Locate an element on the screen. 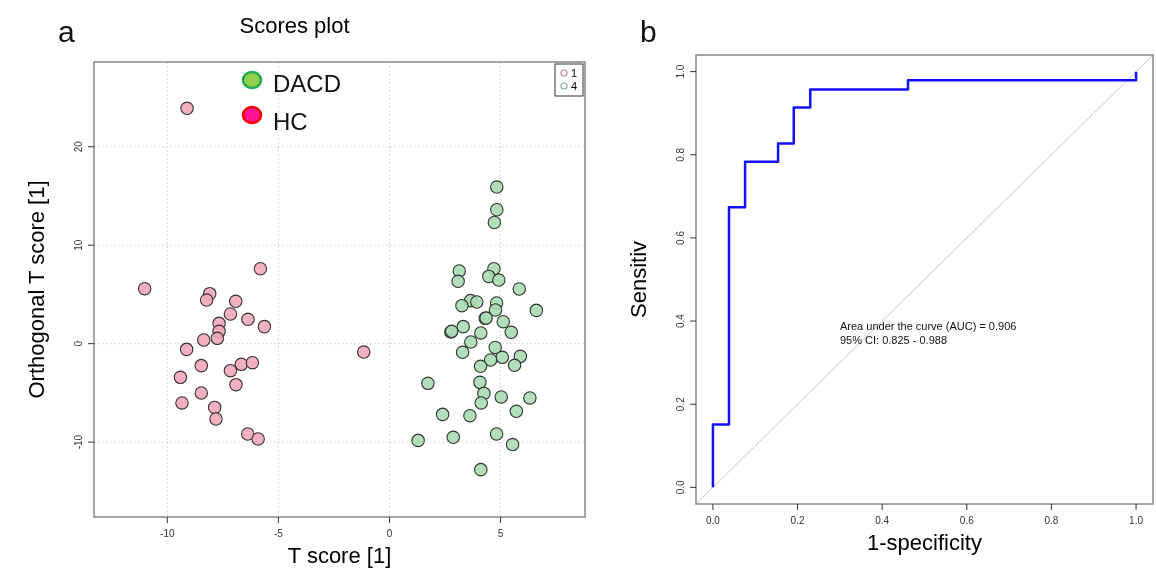  x-tick-label: -5 is located at coordinates (278, 533).